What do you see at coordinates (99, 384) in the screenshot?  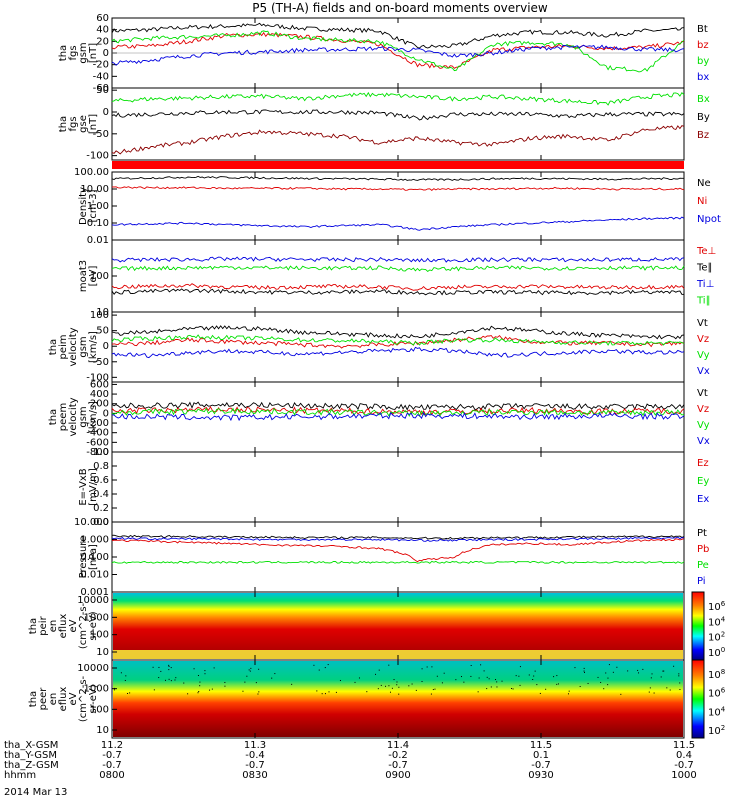 I see `y-tick-label: 600` at bounding box center [99, 384].